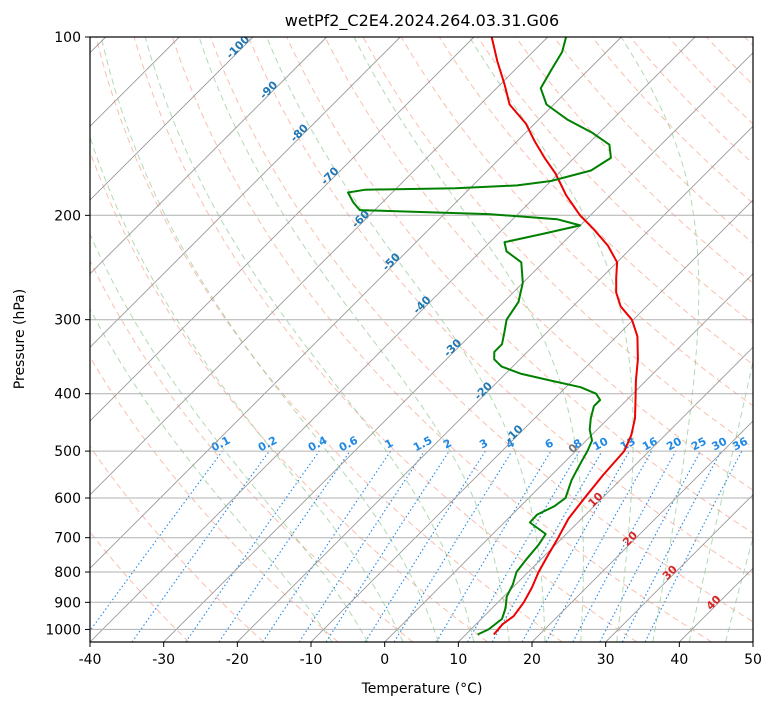 This screenshot has width=775, height=708. Describe the element at coordinates (90, 660) in the screenshot. I see `x-tick-label: -40` at that location.